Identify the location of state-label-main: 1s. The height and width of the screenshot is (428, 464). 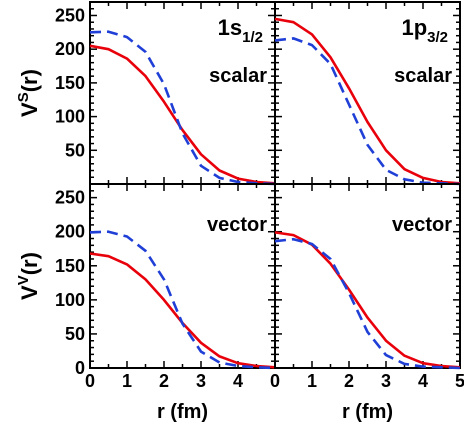
(230, 27).